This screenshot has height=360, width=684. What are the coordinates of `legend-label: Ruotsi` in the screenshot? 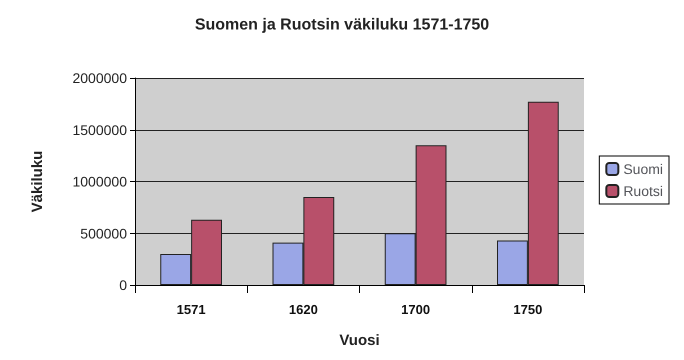 It's located at (643, 191).